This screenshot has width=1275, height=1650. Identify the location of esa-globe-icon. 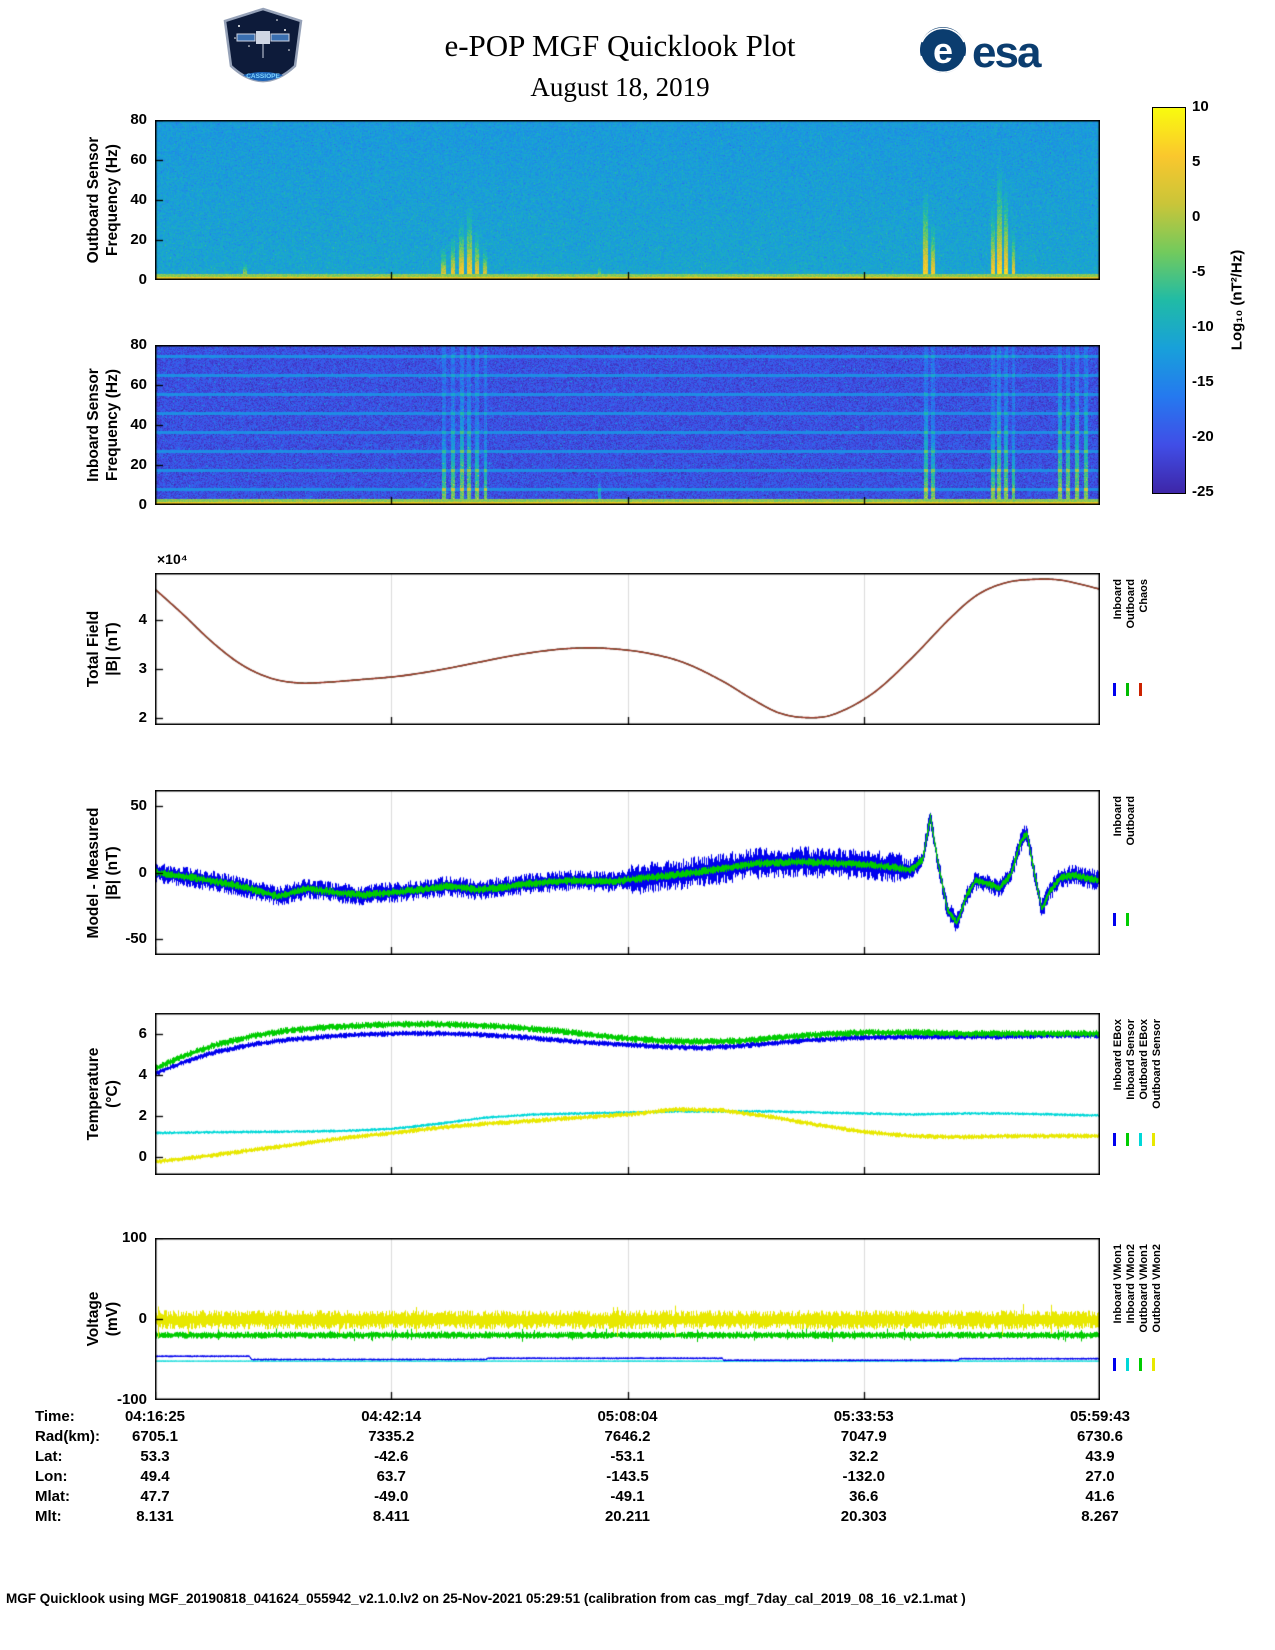
(943, 50).